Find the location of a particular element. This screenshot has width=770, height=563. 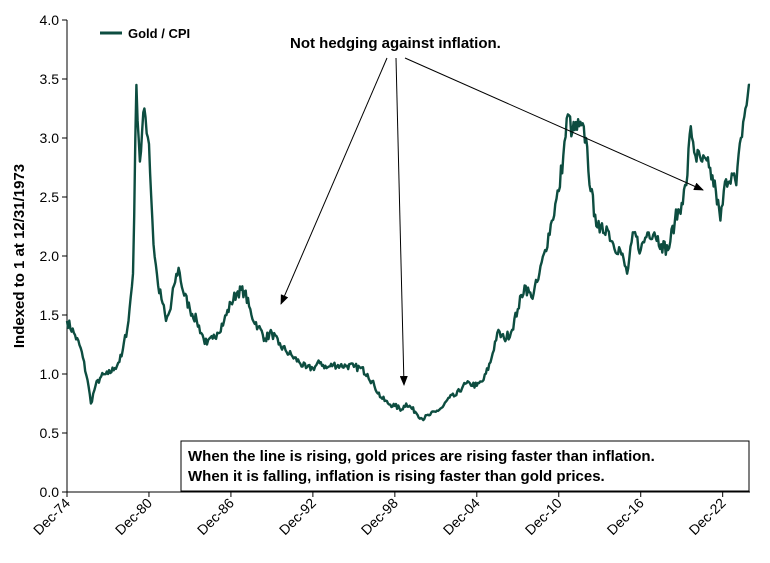

annotation-not-hedging: Not hedging against inflation. is located at coordinates (395, 43).